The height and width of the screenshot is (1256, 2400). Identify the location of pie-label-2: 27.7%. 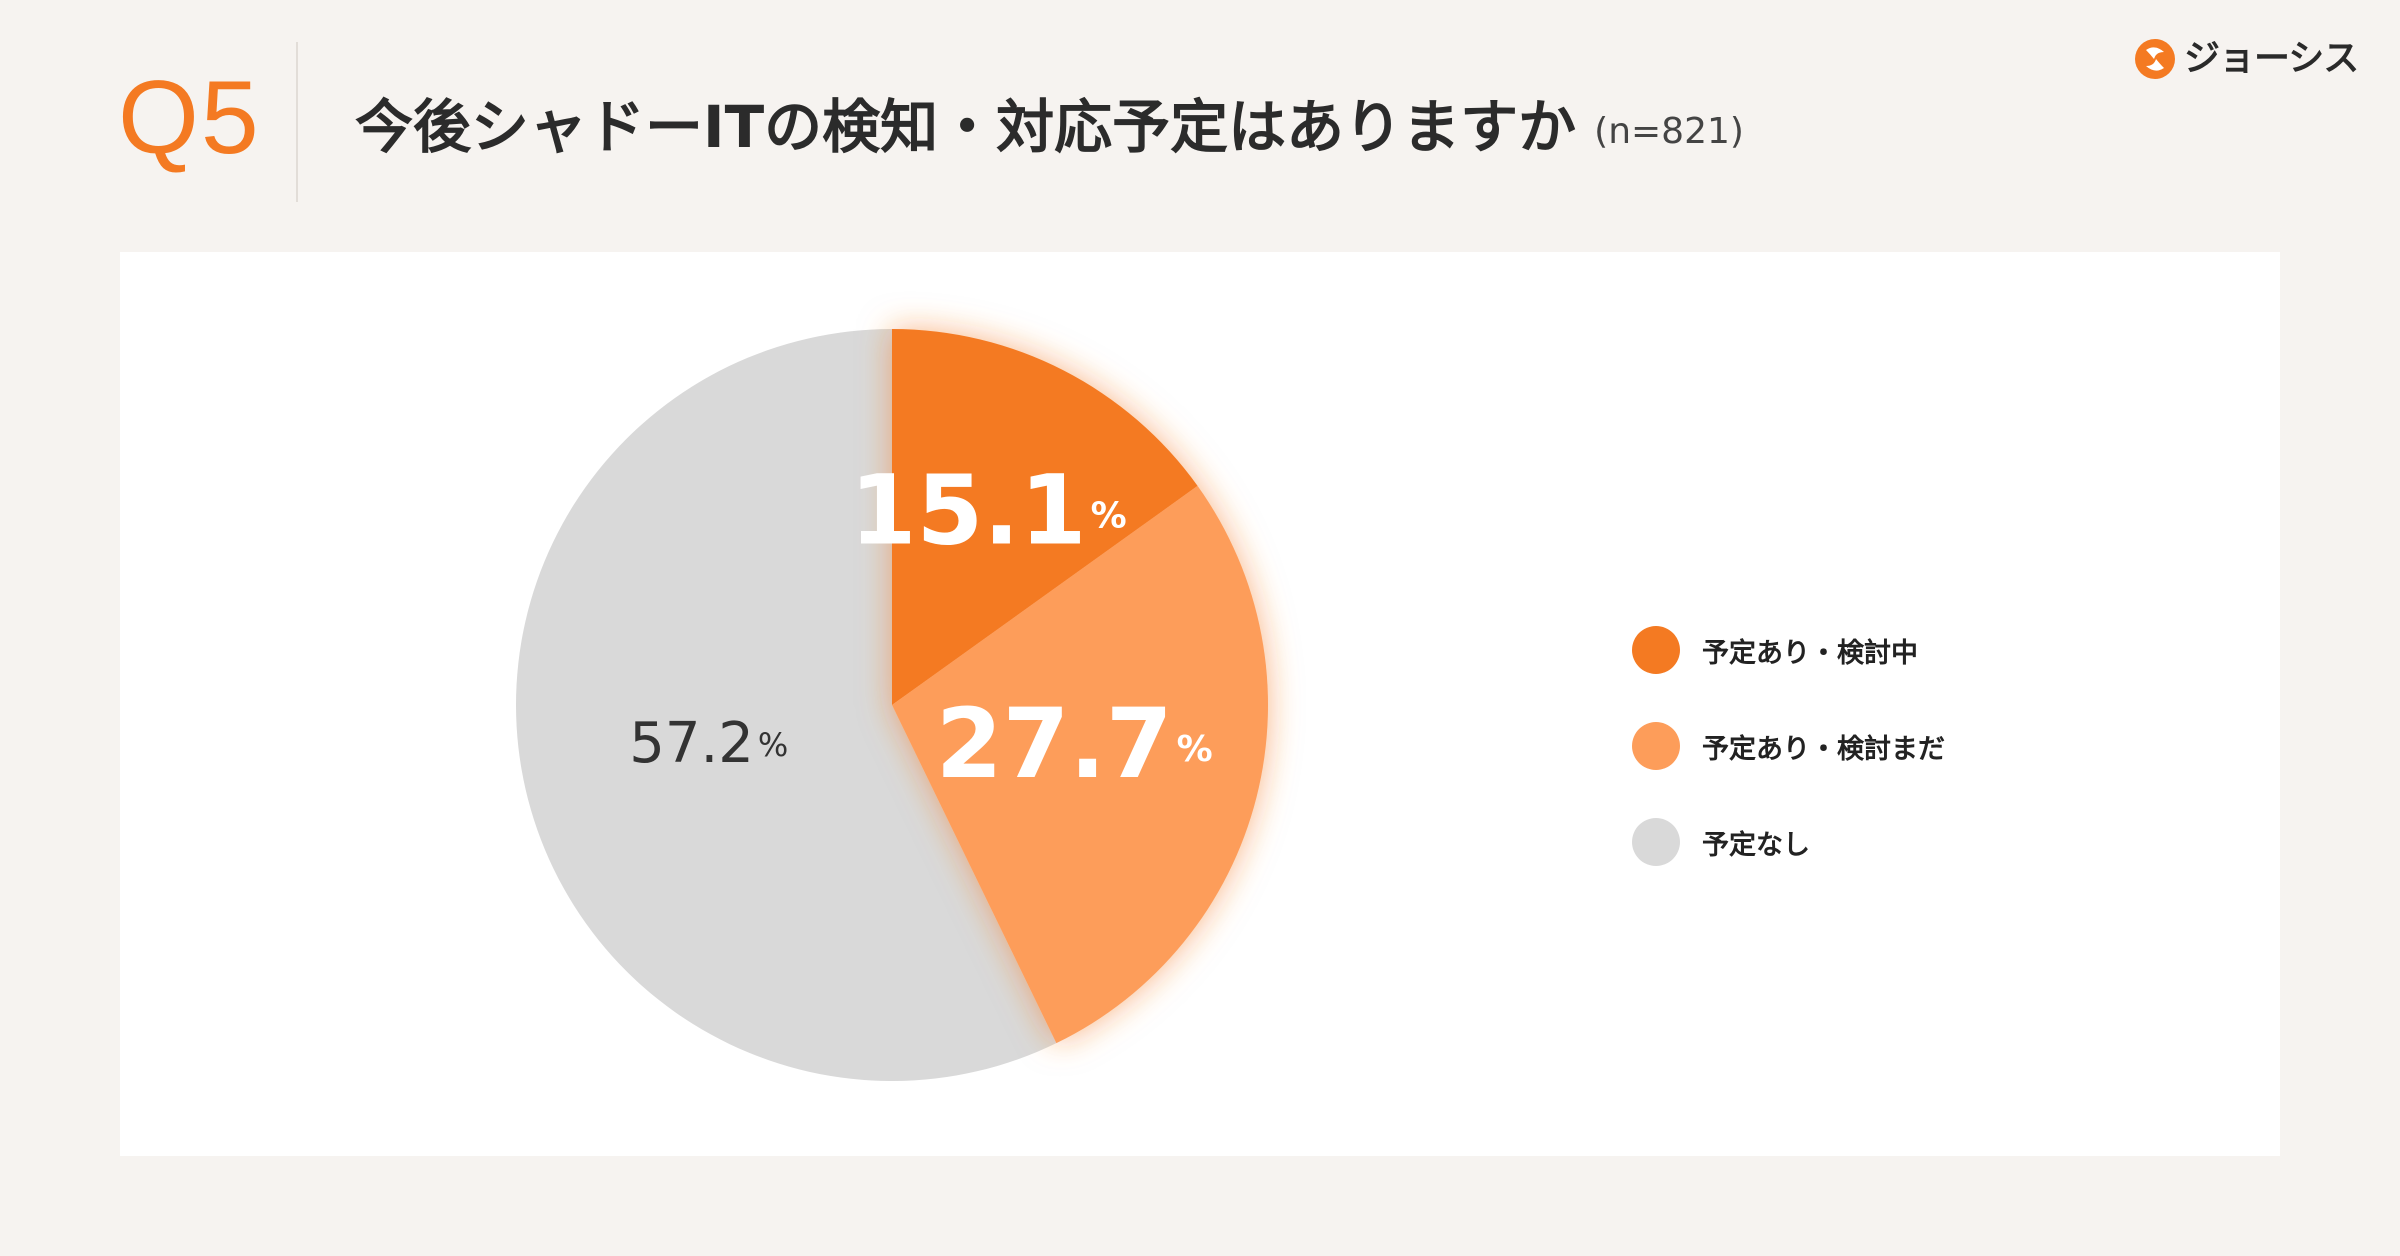
(1074, 745).